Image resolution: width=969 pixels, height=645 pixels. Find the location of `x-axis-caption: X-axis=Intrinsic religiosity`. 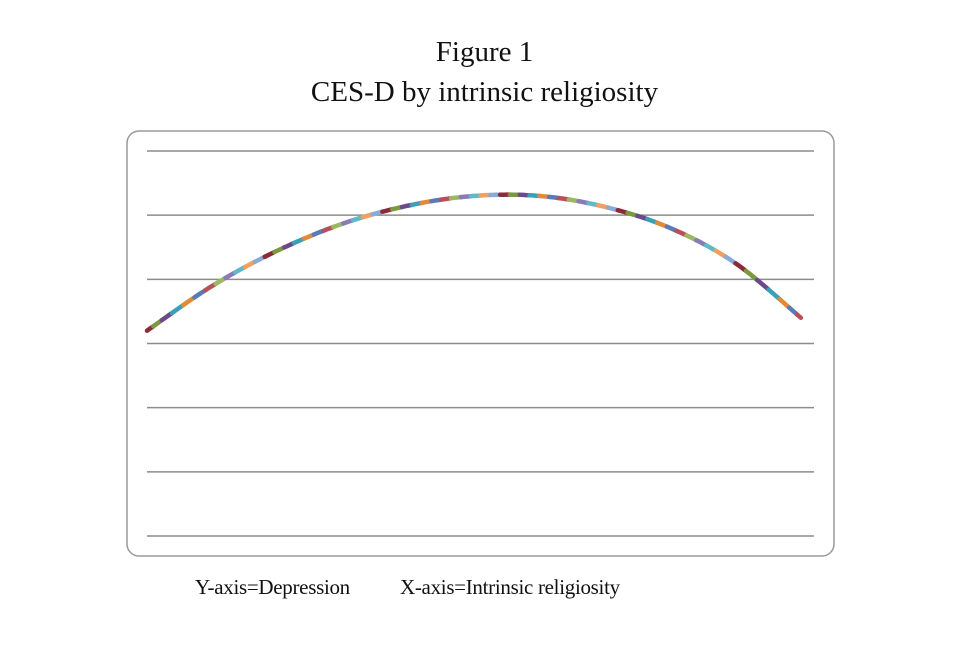

x-axis-caption: X-axis=Intrinsic religiosity is located at coordinates (510, 587).